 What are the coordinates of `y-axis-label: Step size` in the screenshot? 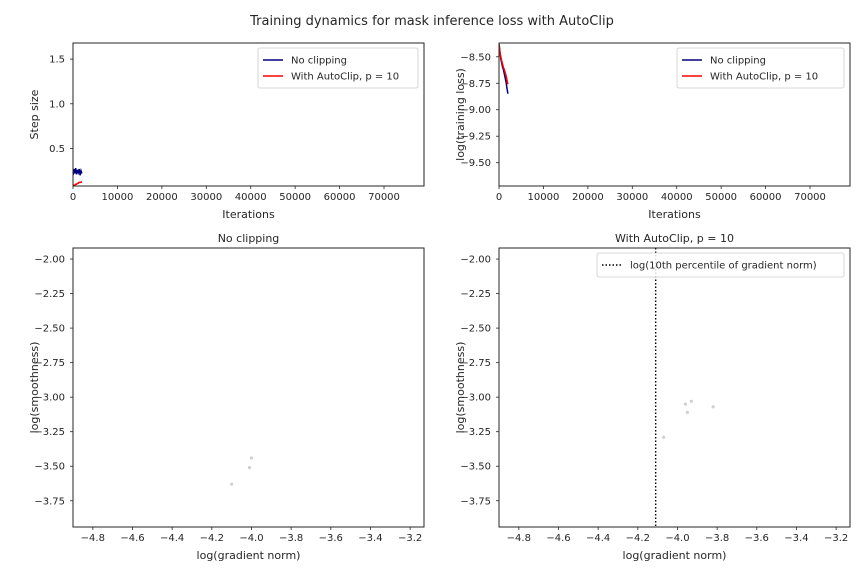 It's located at (34, 114).